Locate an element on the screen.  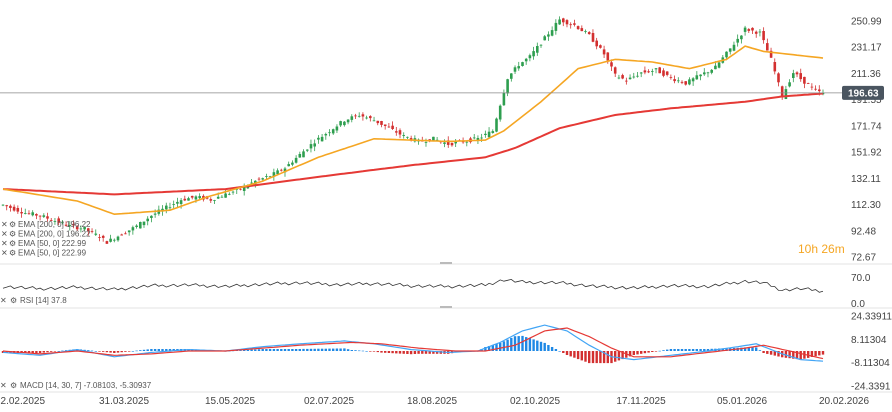
indicator-label: EMA [200, 0] 196.22 is located at coordinates (54, 224).